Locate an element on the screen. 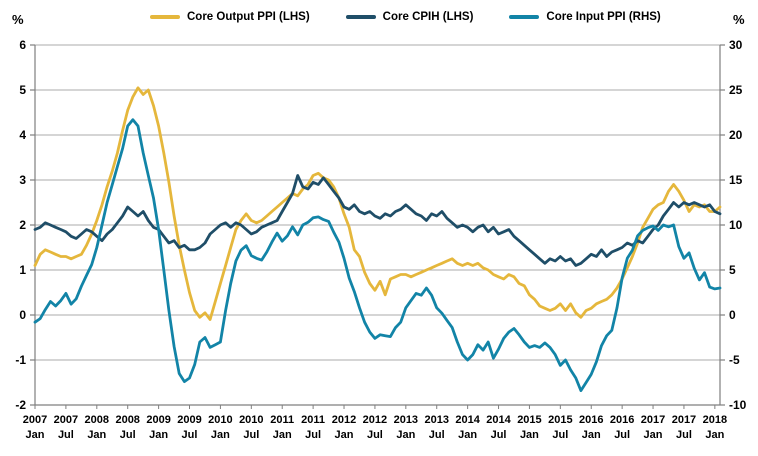  x-axis-tick-label: 2017 Jul is located at coordinates (684, 427).